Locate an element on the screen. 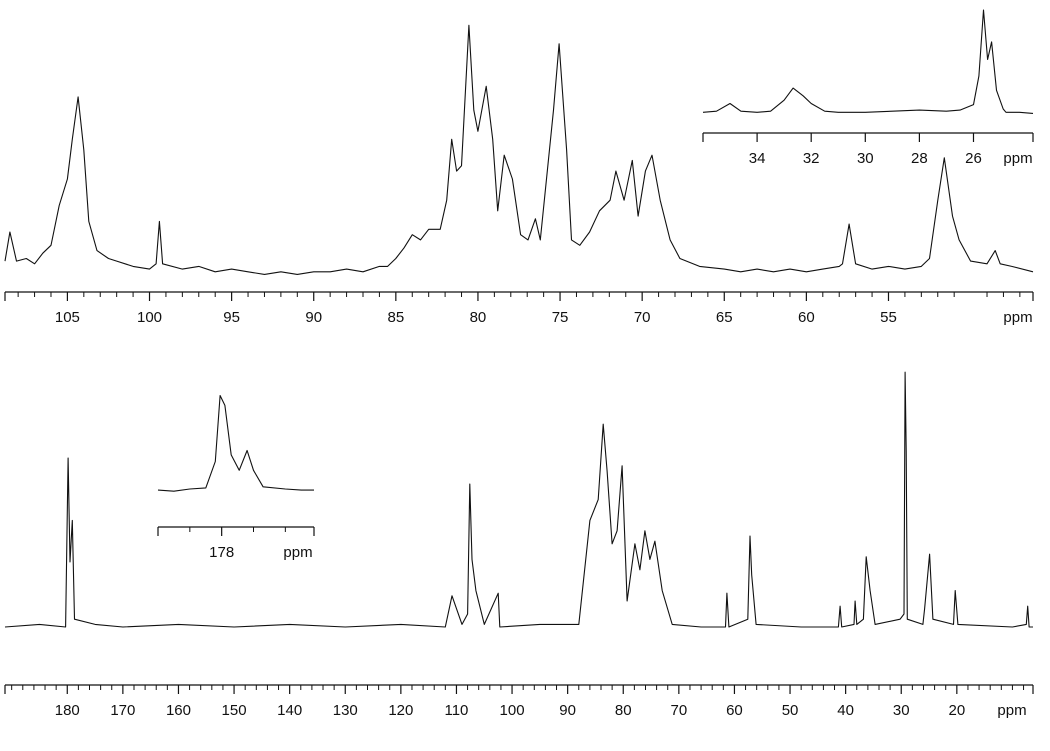  x-tick-label: 32 is located at coordinates (811, 158).